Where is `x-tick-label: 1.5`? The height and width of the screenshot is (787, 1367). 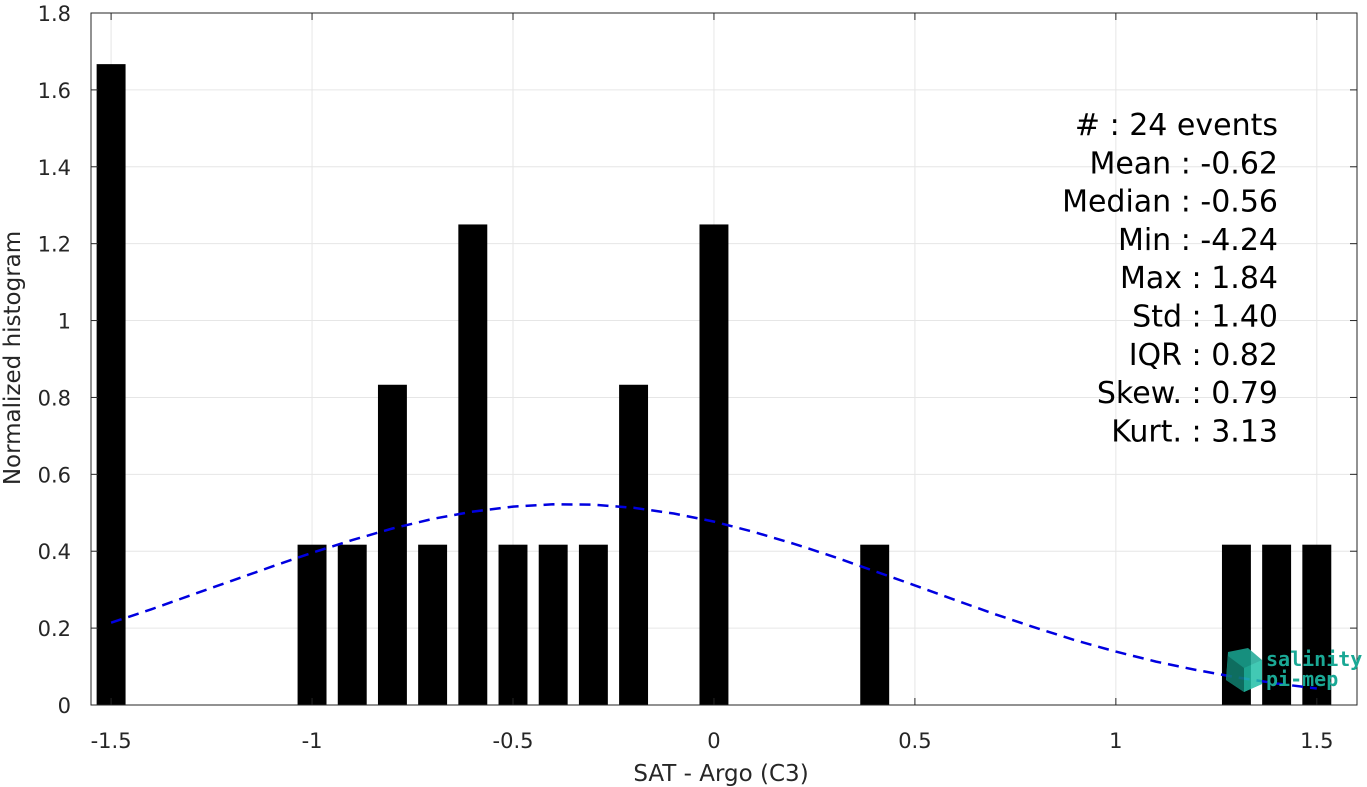 x-tick-label: 1.5 is located at coordinates (1316, 741).